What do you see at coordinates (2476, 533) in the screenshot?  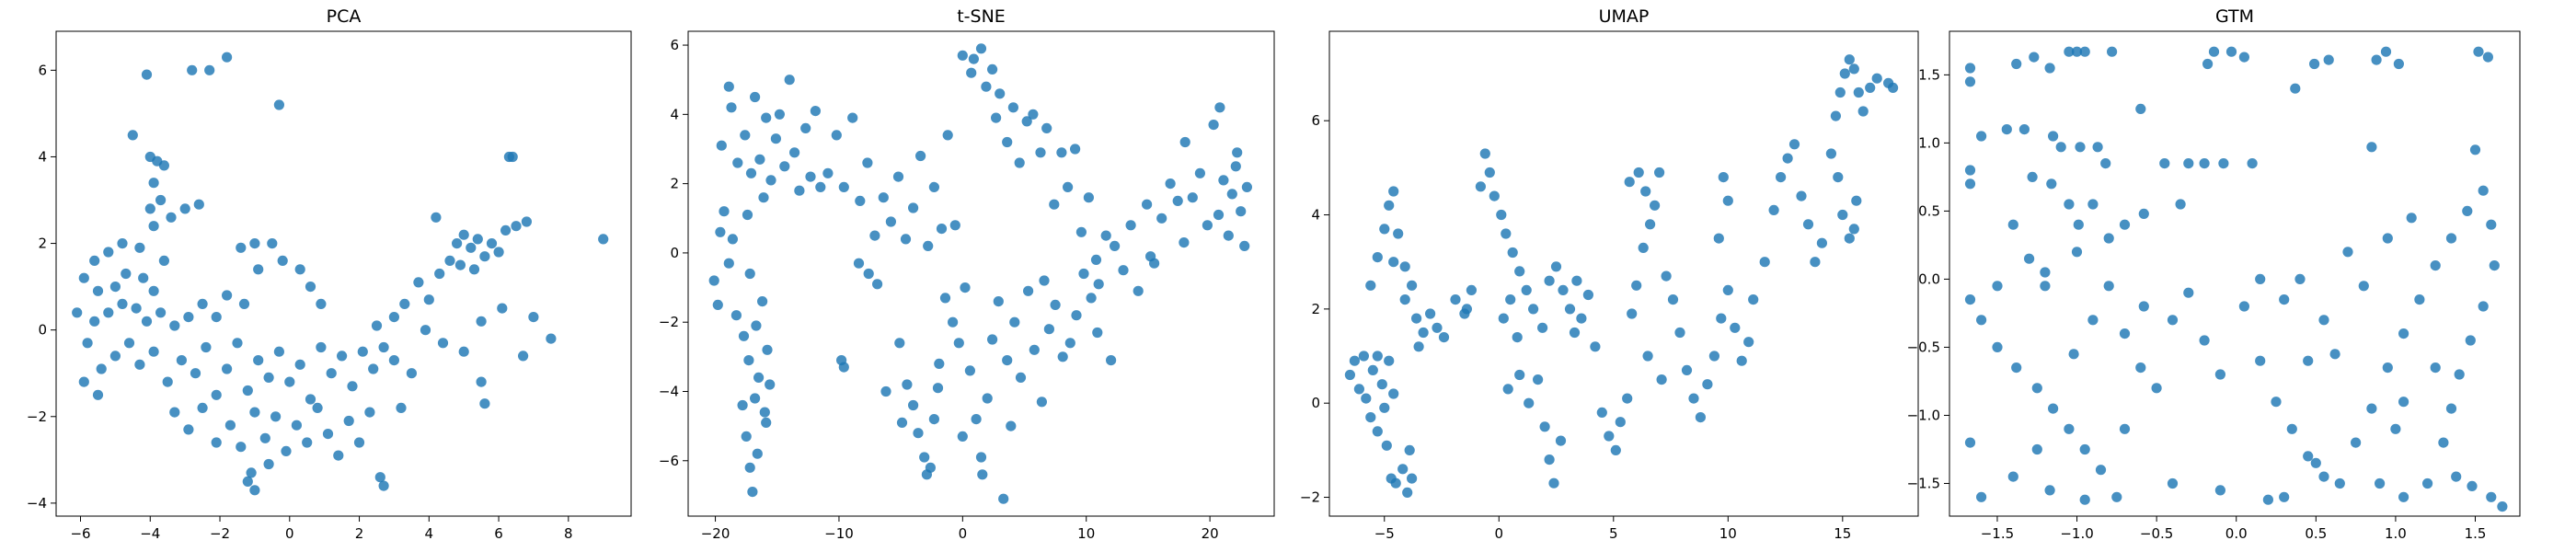 I see `x-tick-label: 1.5` at bounding box center [2476, 533].